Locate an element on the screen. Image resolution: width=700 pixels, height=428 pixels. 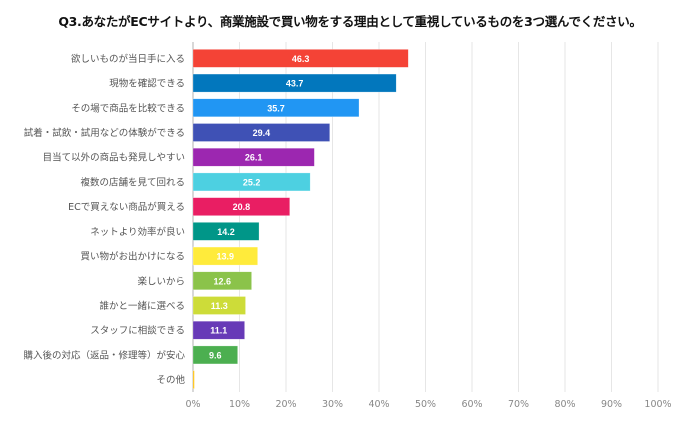
category-label: ECで買えない商品が買える is located at coordinates (126, 207).